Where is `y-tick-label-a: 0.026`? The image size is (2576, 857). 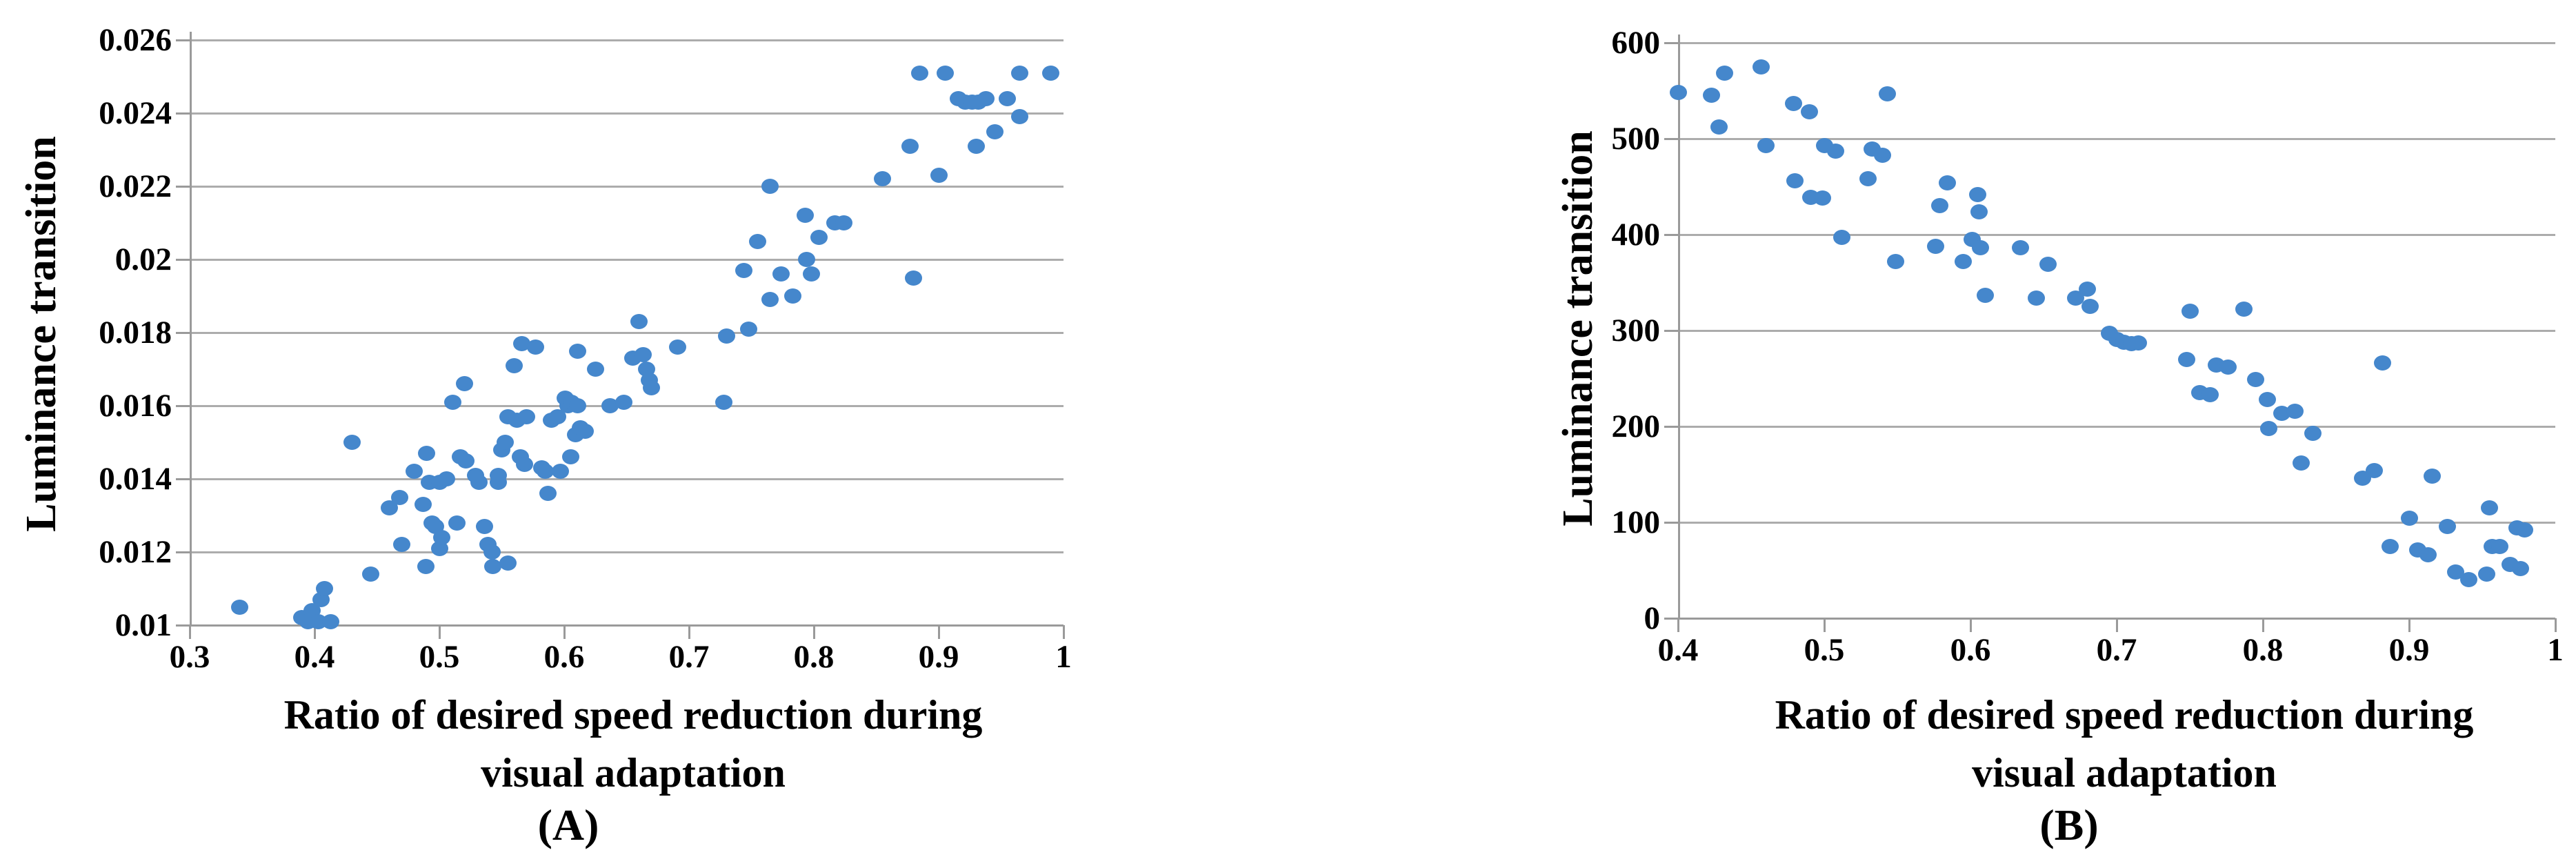
y-tick-label-a: 0.026 is located at coordinates (135, 40).